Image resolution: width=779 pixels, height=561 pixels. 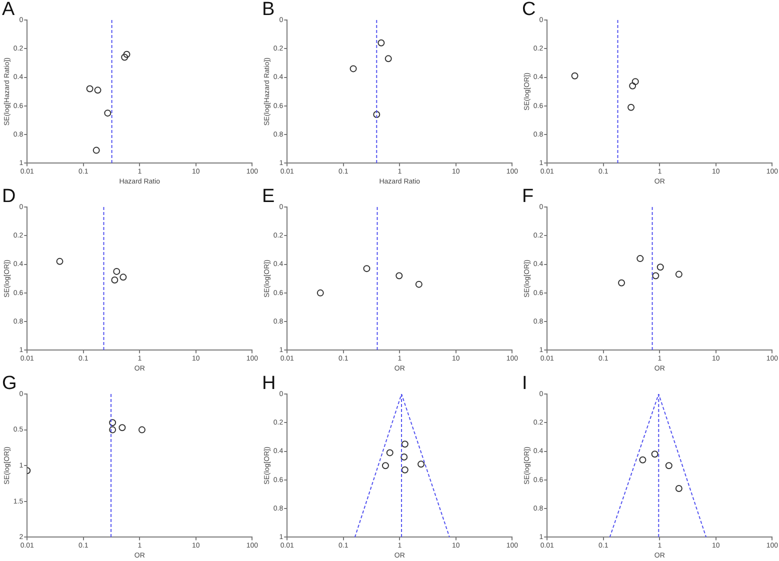 I want to click on chart-title: D, so click(x=9, y=196).